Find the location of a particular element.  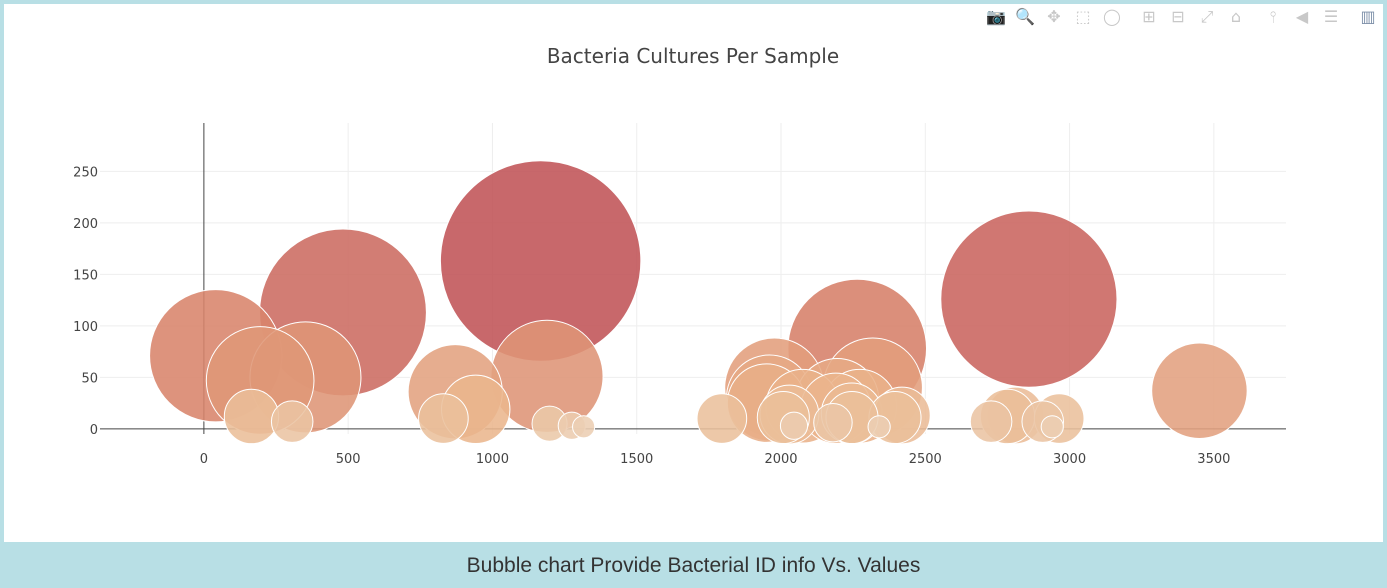

y-tick-label: 100 is located at coordinates (85, 327).